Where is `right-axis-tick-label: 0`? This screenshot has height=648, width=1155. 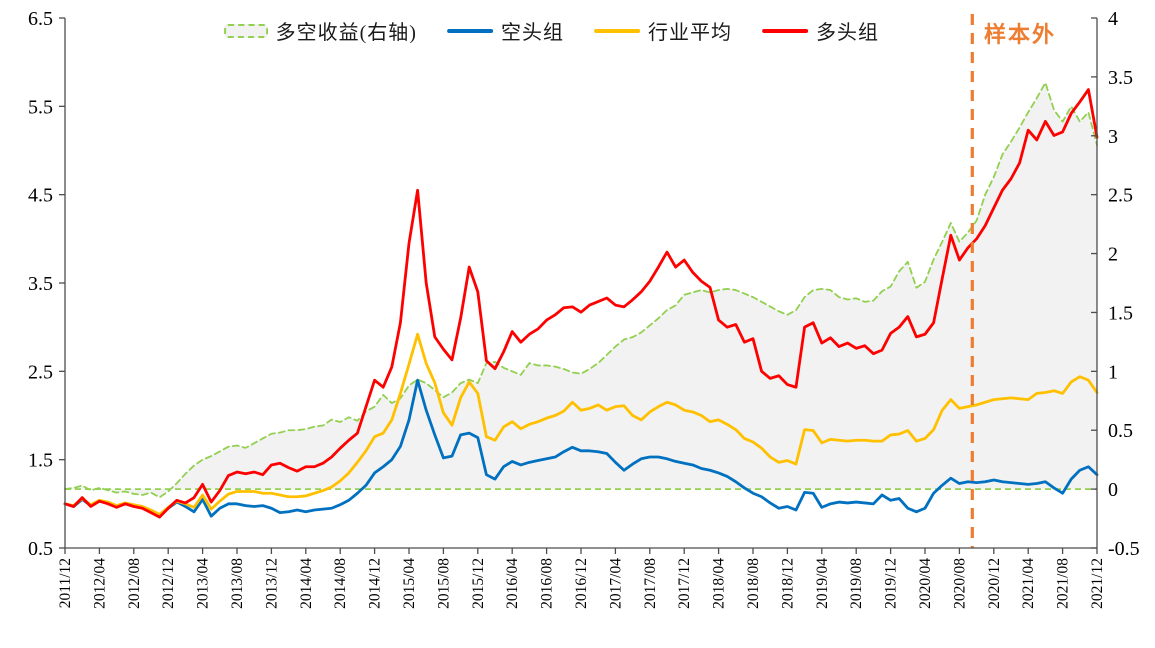 right-axis-tick-label: 0 is located at coordinates (1113, 490).